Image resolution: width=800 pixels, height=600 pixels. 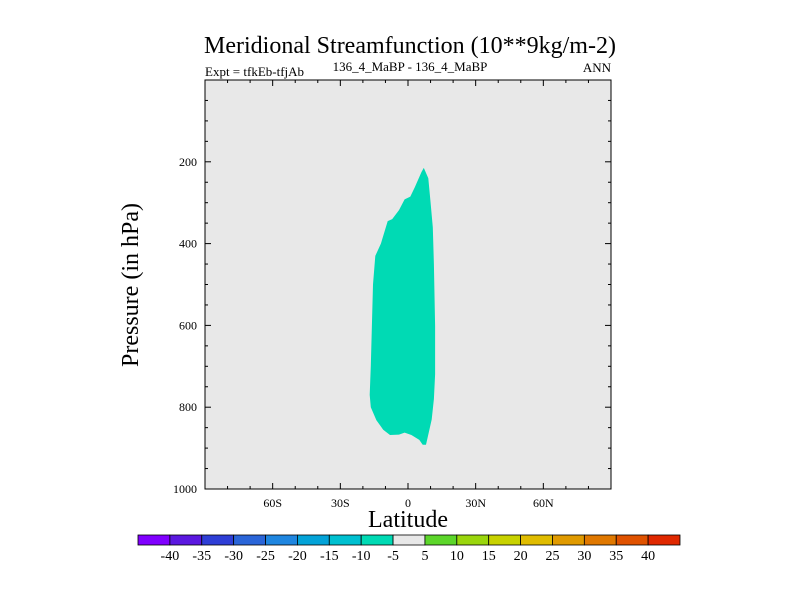 I want to click on colorbar-label: -10, so click(x=361, y=556).